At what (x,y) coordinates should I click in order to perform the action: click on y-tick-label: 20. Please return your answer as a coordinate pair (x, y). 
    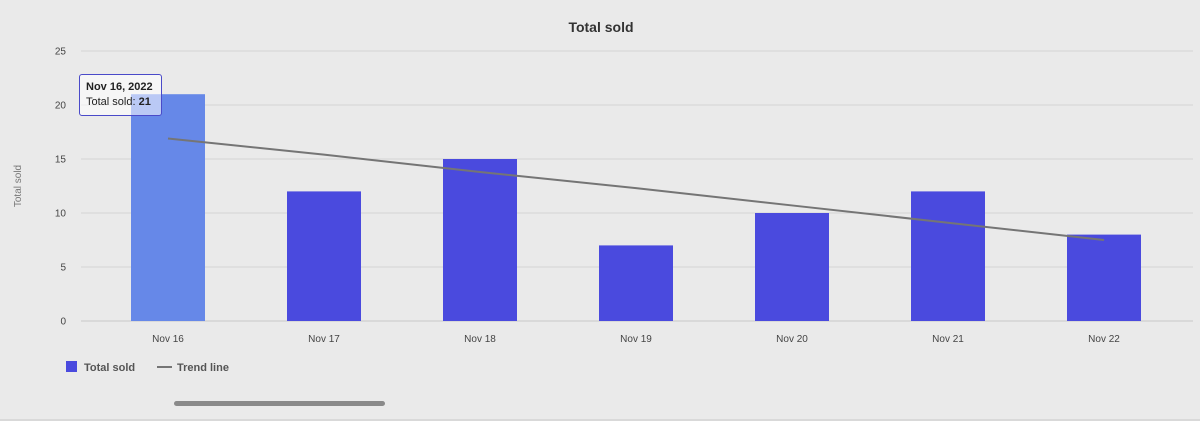
    Looking at the image, I should click on (61, 106).